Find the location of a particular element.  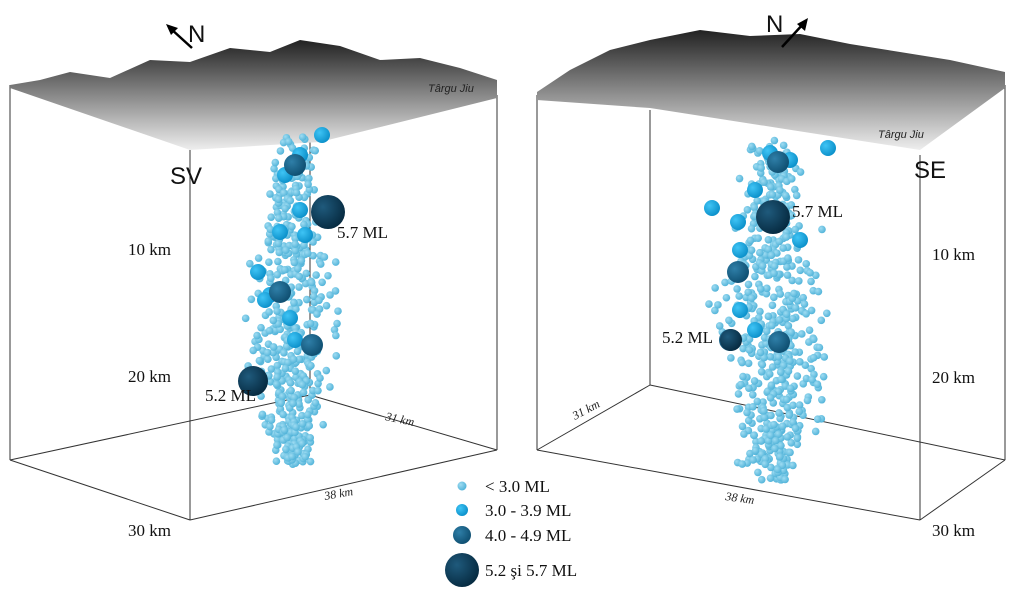

terrain-left is located at coordinates (253, 95).